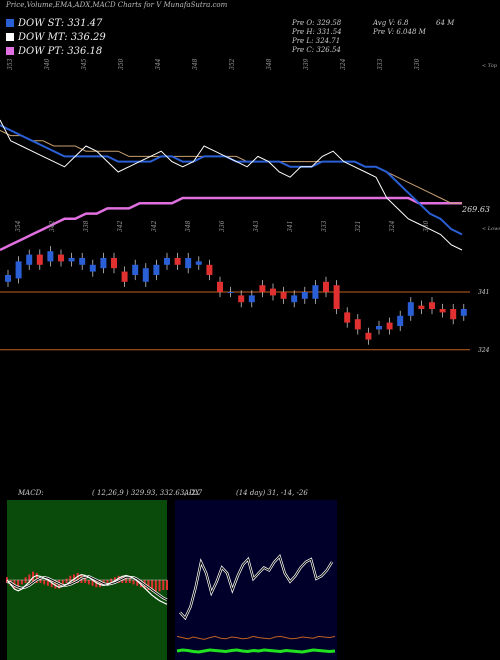  I want to click on level-label-high: 341, so click(483, 292).